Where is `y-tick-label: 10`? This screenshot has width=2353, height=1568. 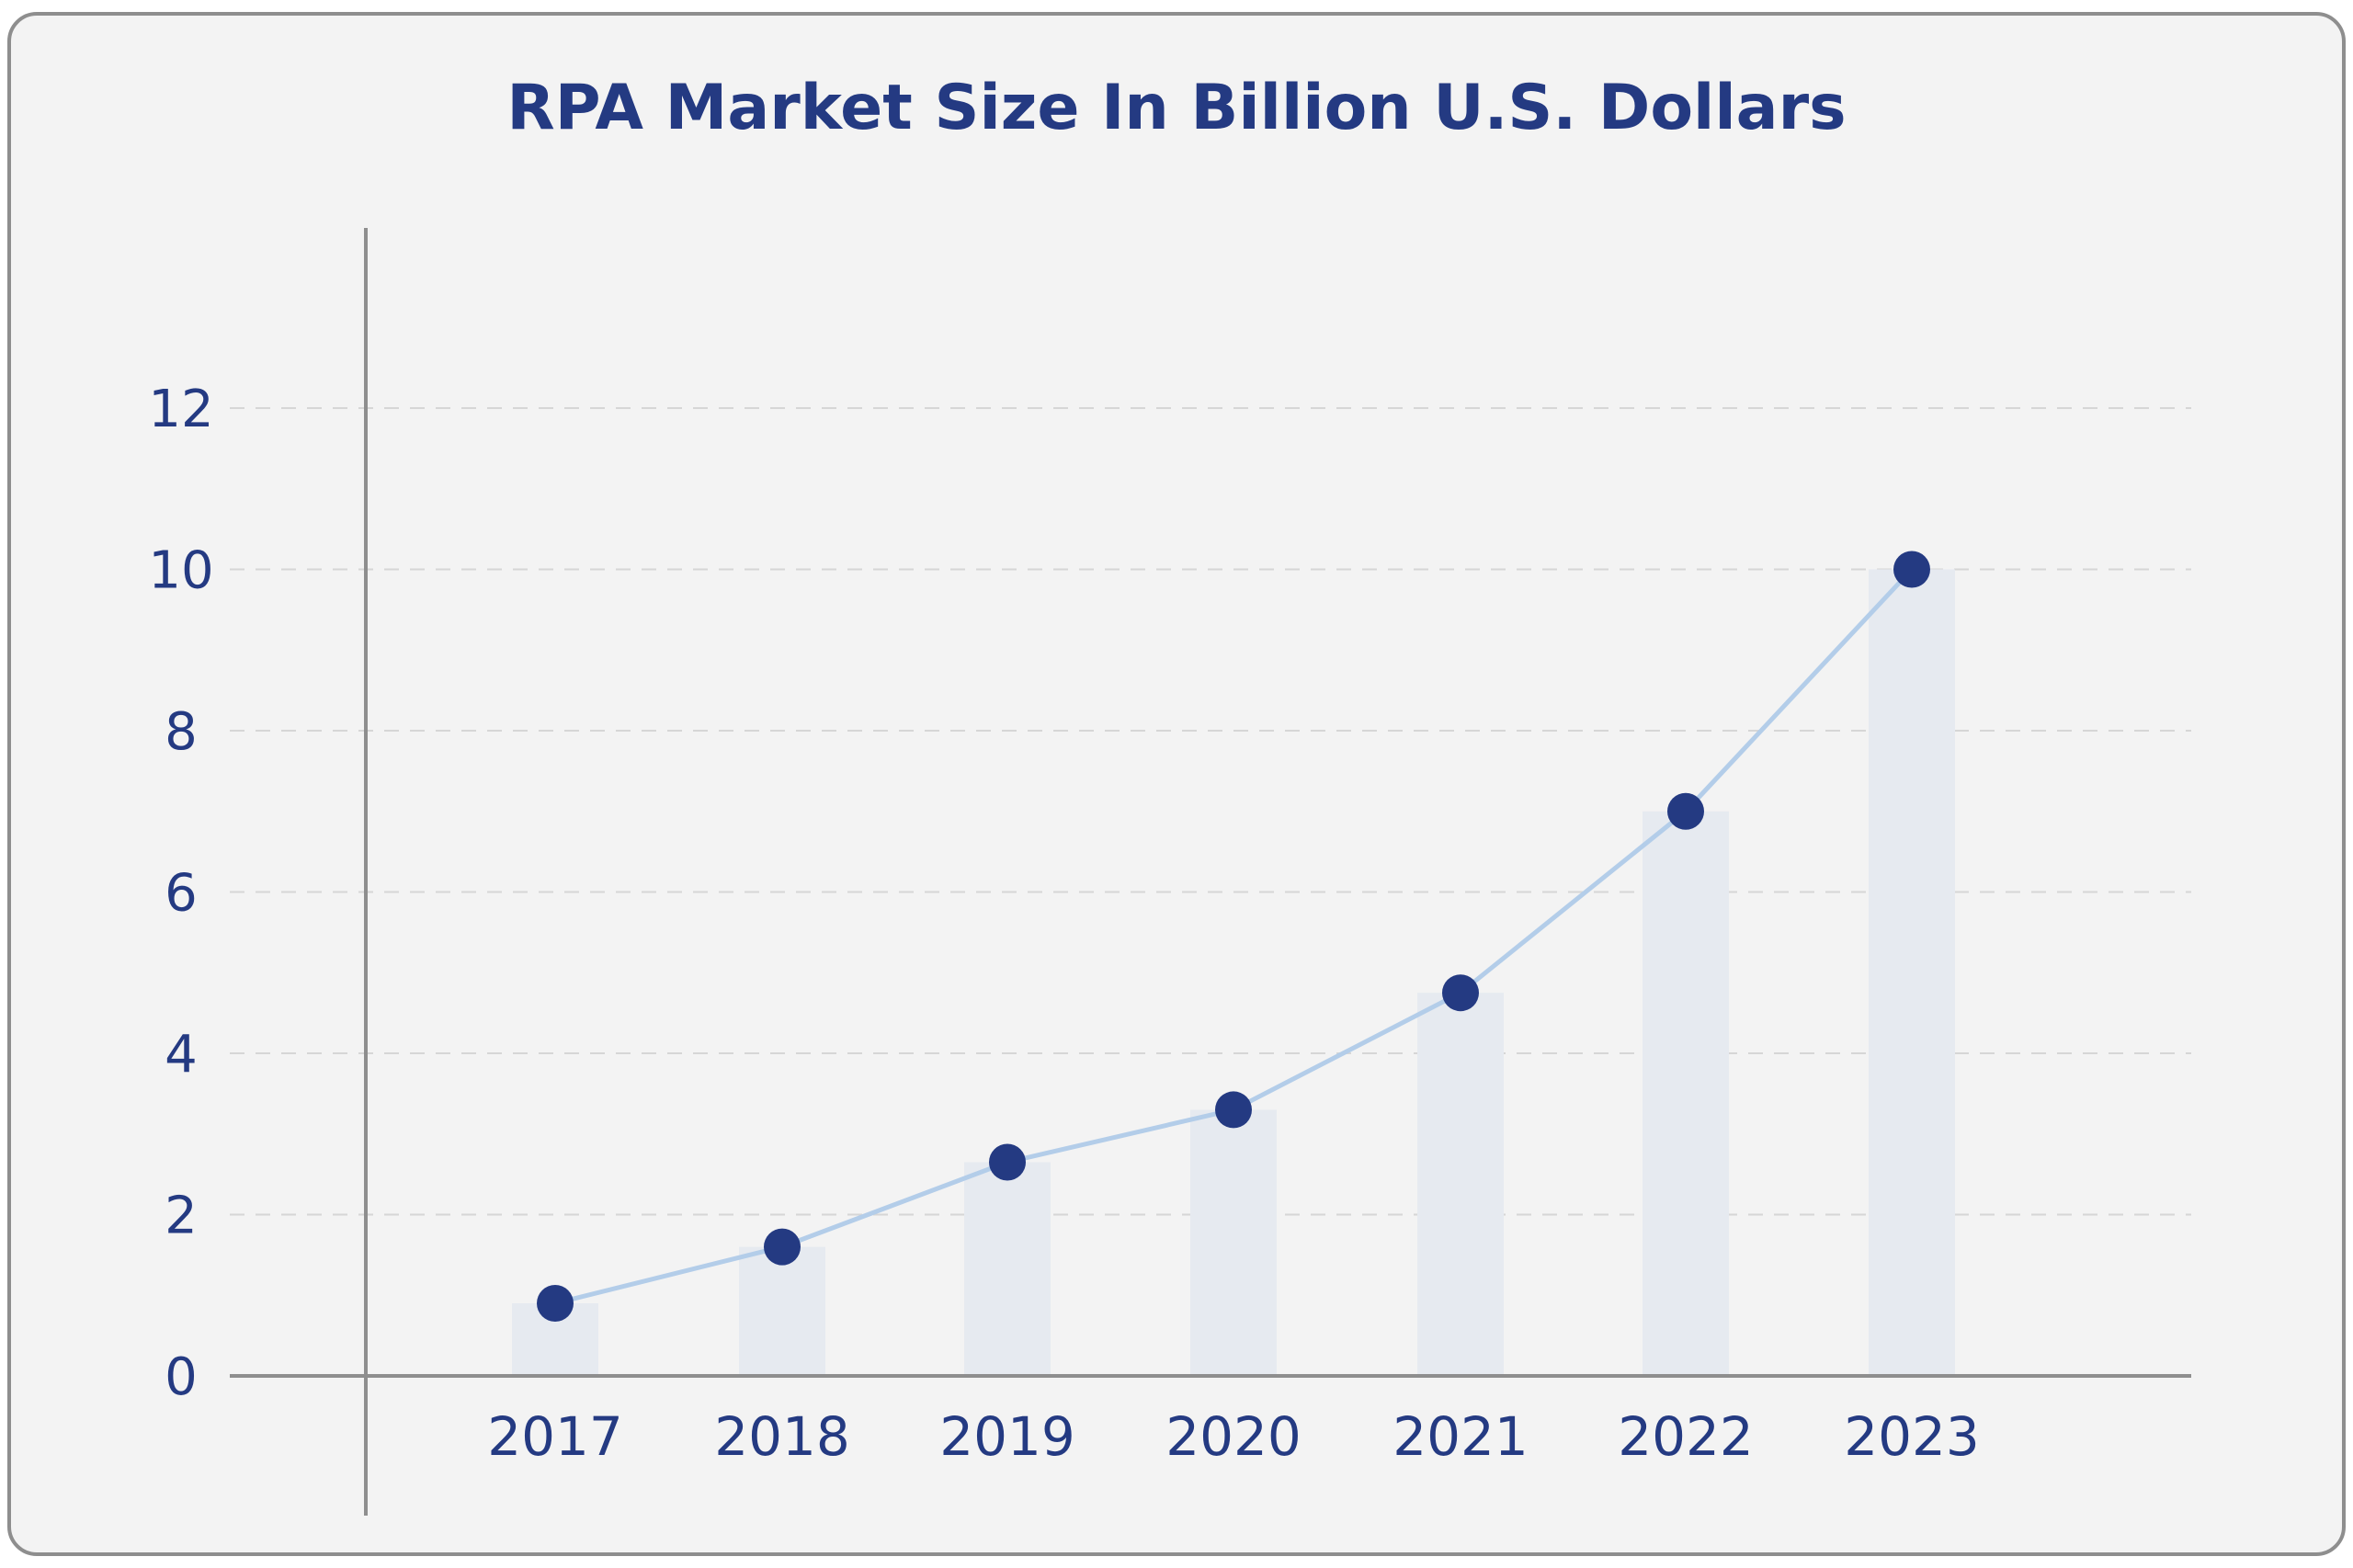 y-tick-label: 10 is located at coordinates (180, 571).